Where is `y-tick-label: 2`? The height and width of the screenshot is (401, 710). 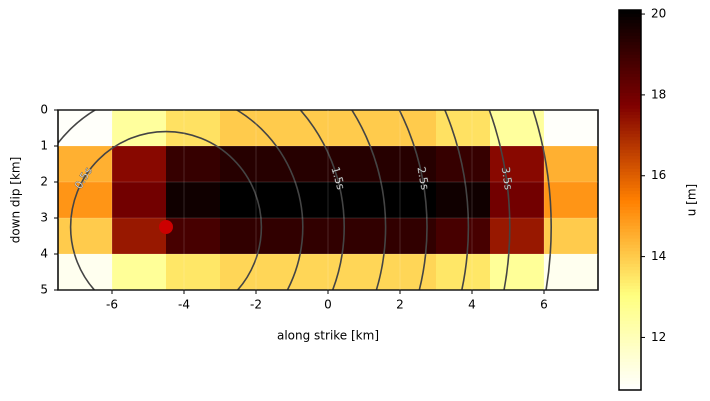 y-tick-label: 2 is located at coordinates (44, 182).